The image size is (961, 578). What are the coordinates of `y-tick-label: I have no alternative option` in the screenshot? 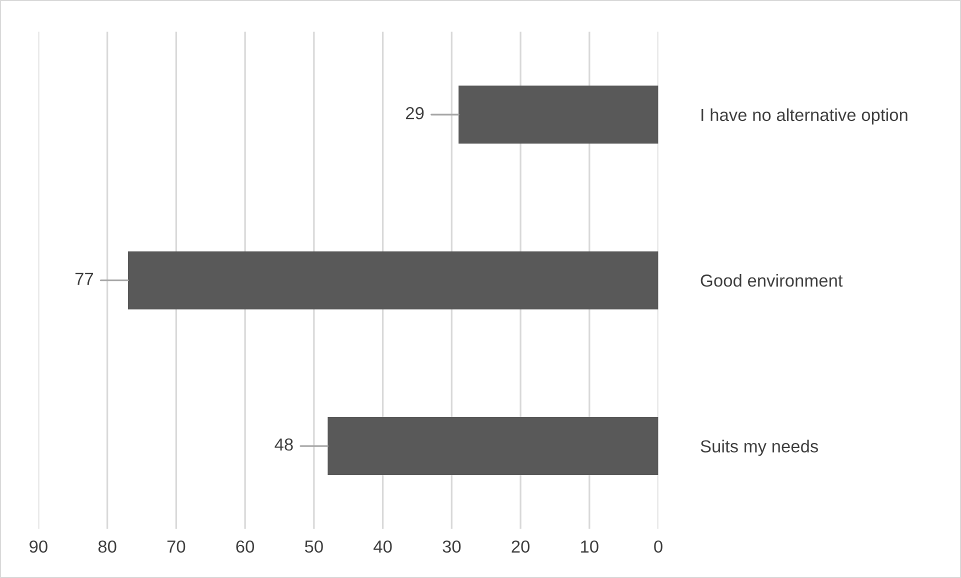 It's located at (805, 116).